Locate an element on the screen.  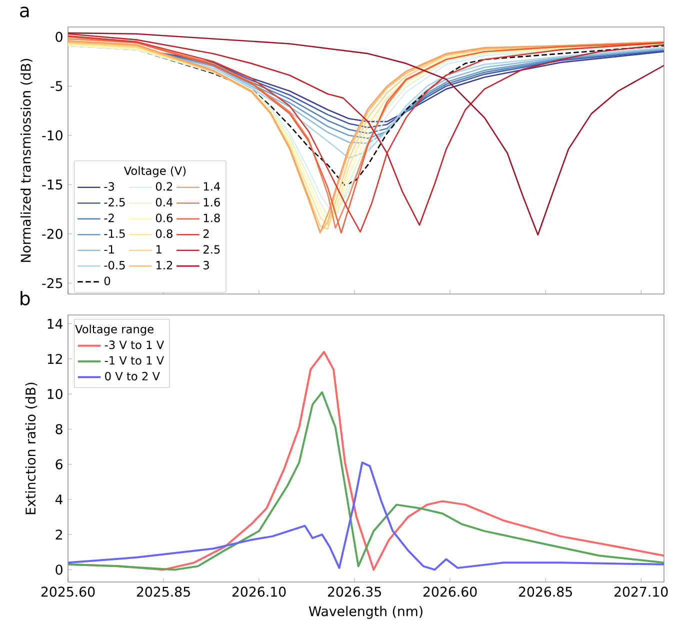
legend-title: Voltage (V) is located at coordinates (155, 172).